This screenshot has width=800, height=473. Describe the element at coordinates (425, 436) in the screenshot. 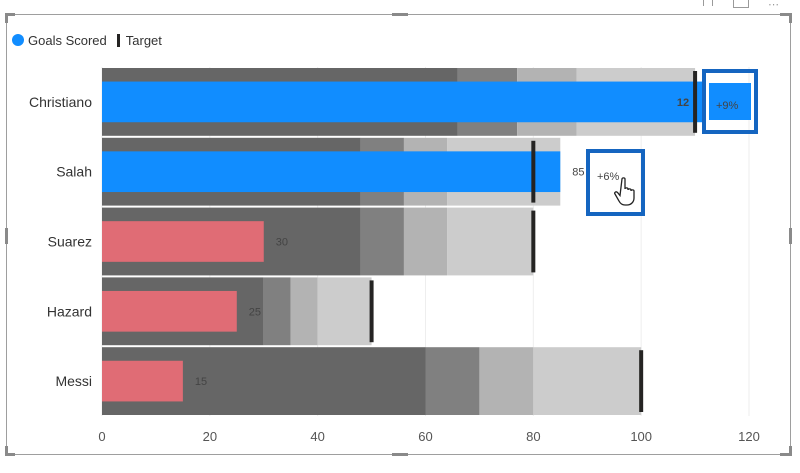

I see `x-tick-label: 60` at that location.